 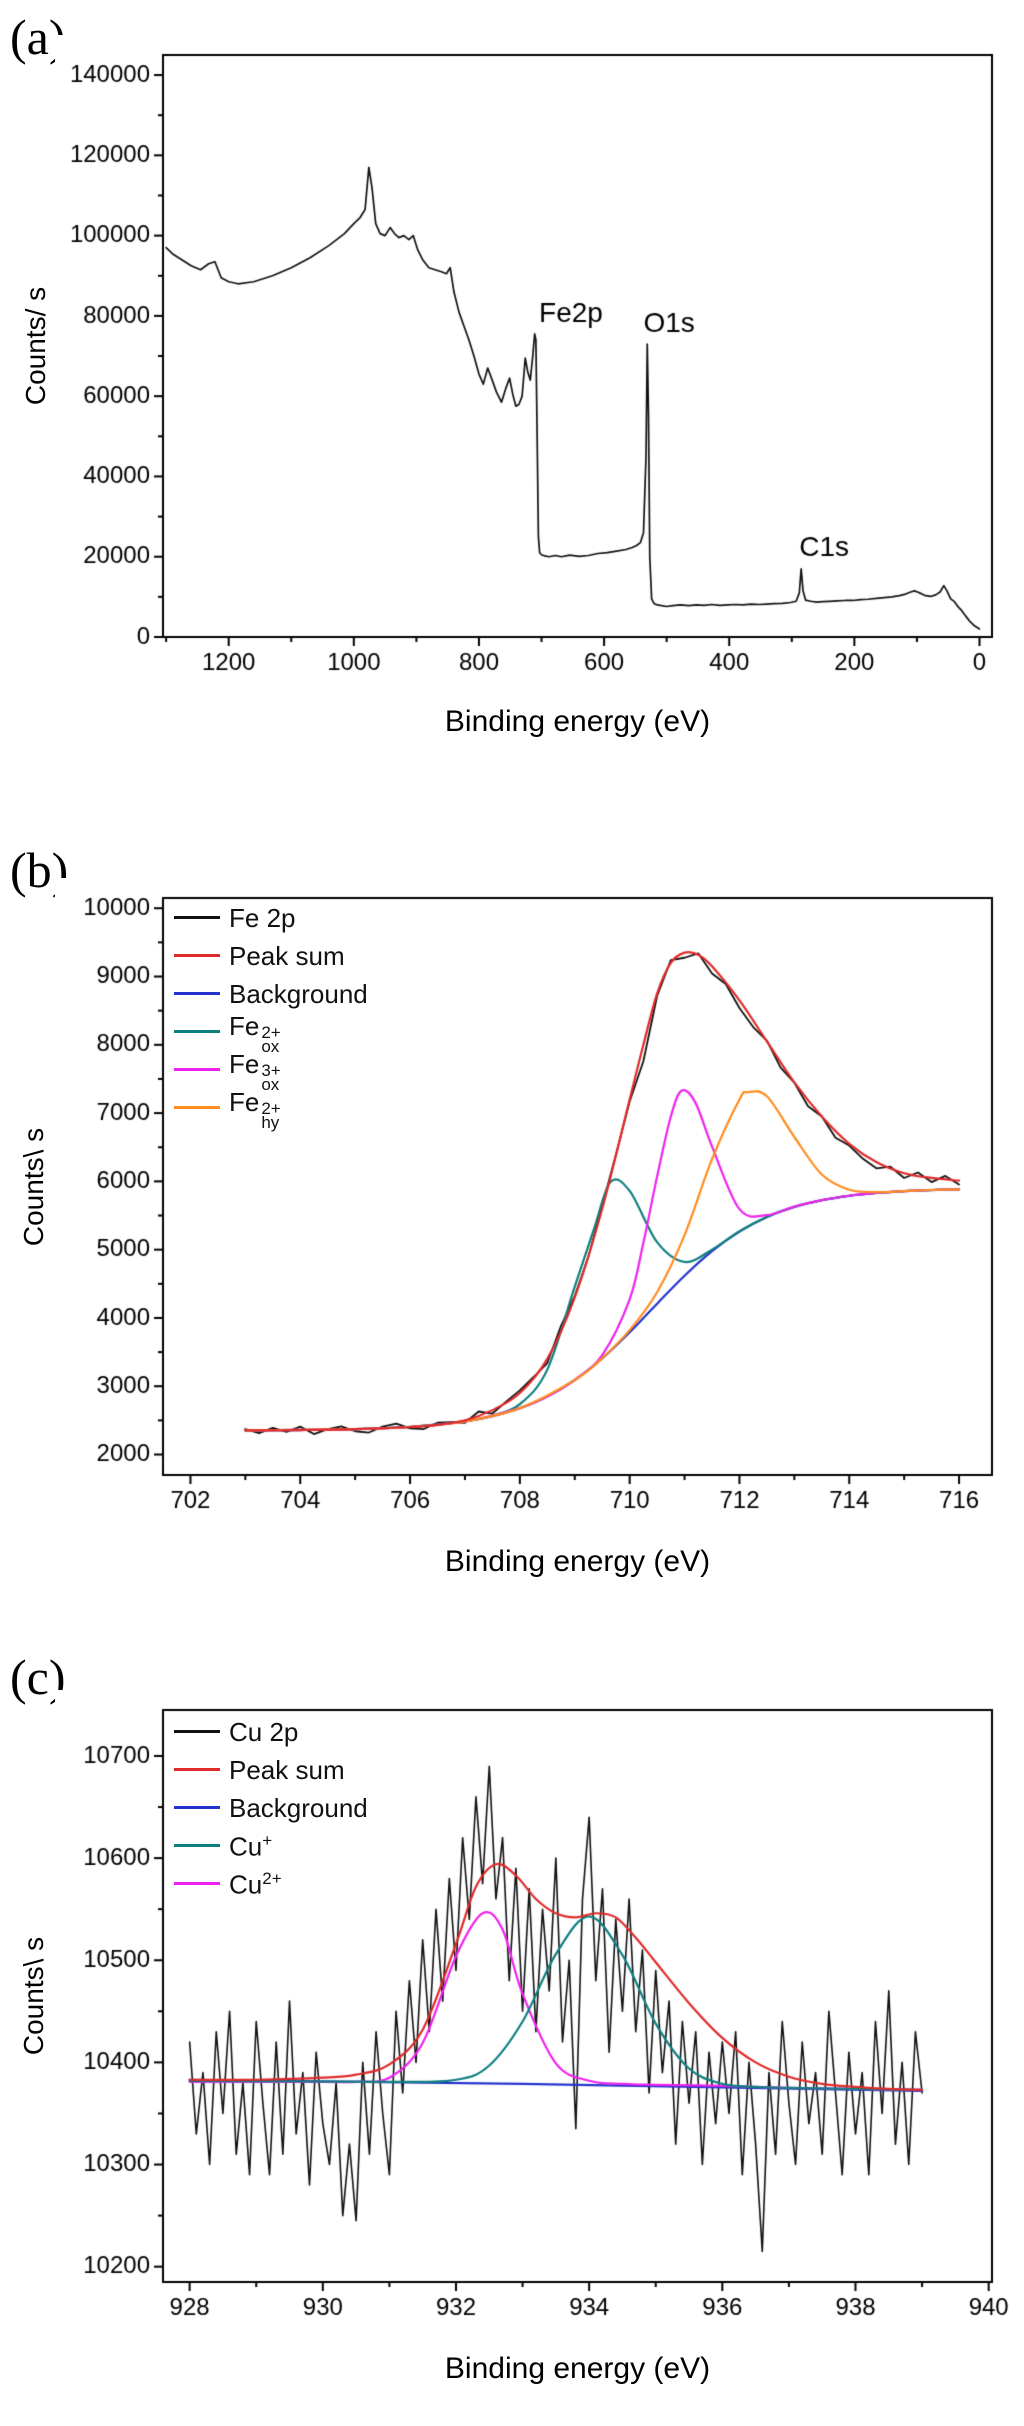 What do you see at coordinates (35, 346) in the screenshot?
I see `panel-a-ylabel: Counts/ s` at bounding box center [35, 346].